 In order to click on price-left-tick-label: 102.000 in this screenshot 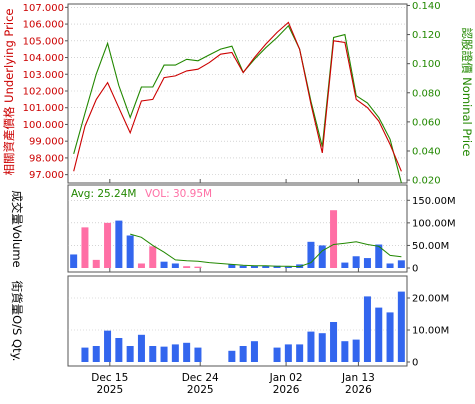, I will do `click(43, 91)`.